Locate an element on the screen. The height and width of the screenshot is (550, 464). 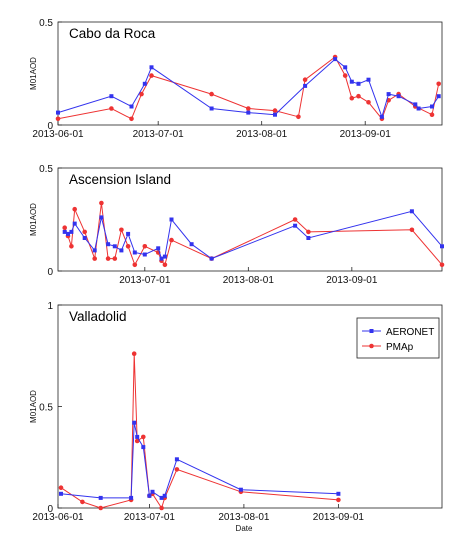
series-line-aeronet is located at coordinates (199, 460).